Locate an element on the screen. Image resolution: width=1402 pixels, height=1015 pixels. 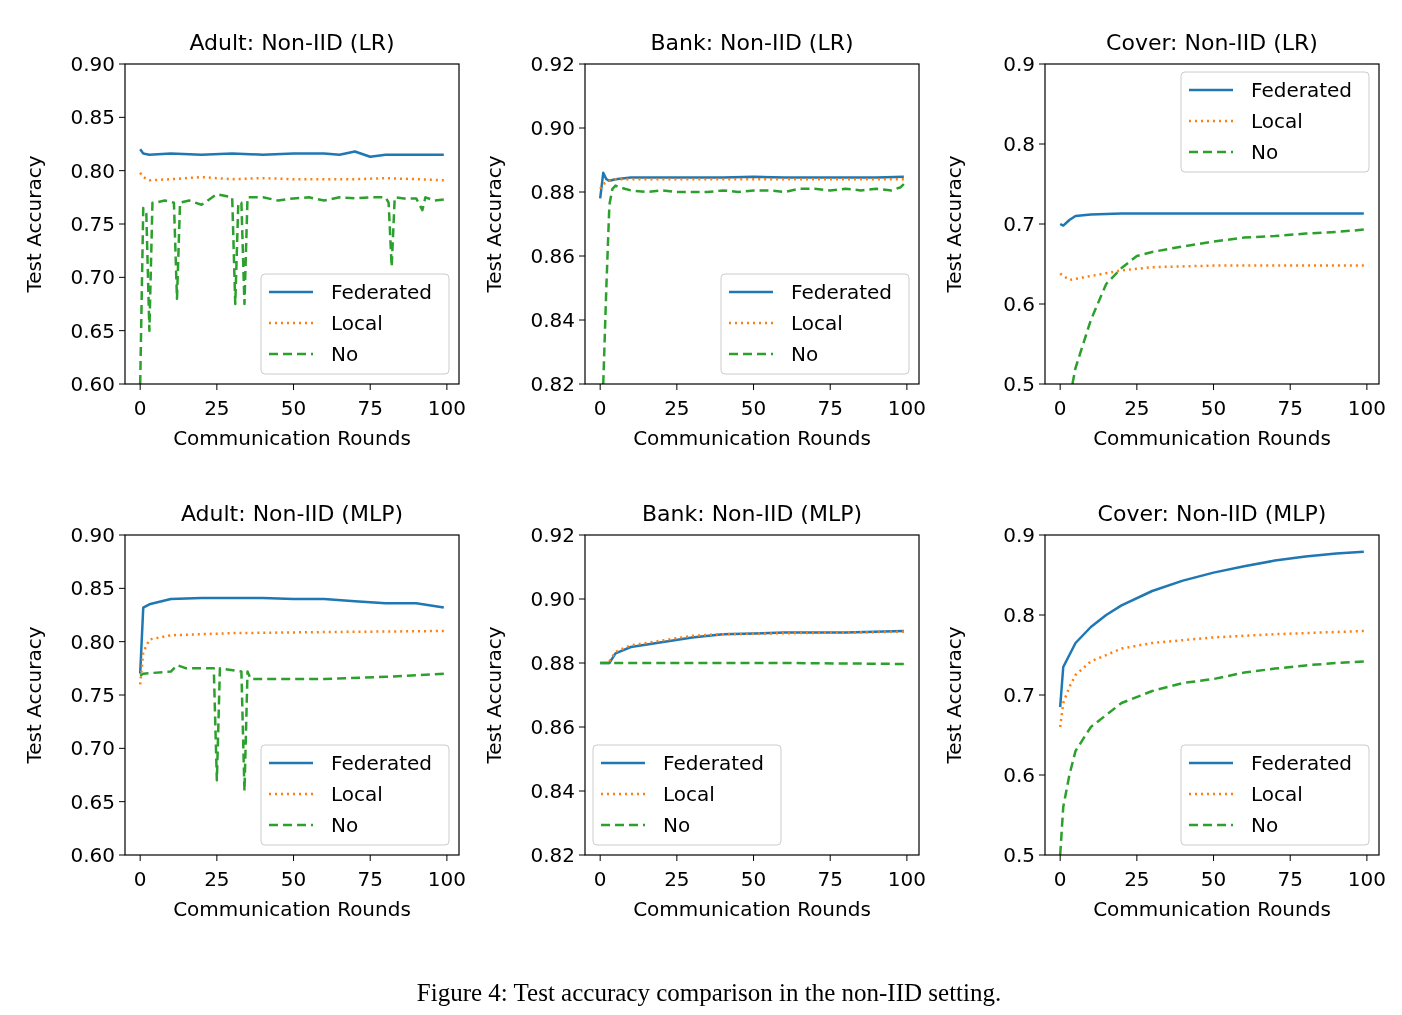
y-tick-label: 0.86 is located at coordinates (552, 727).